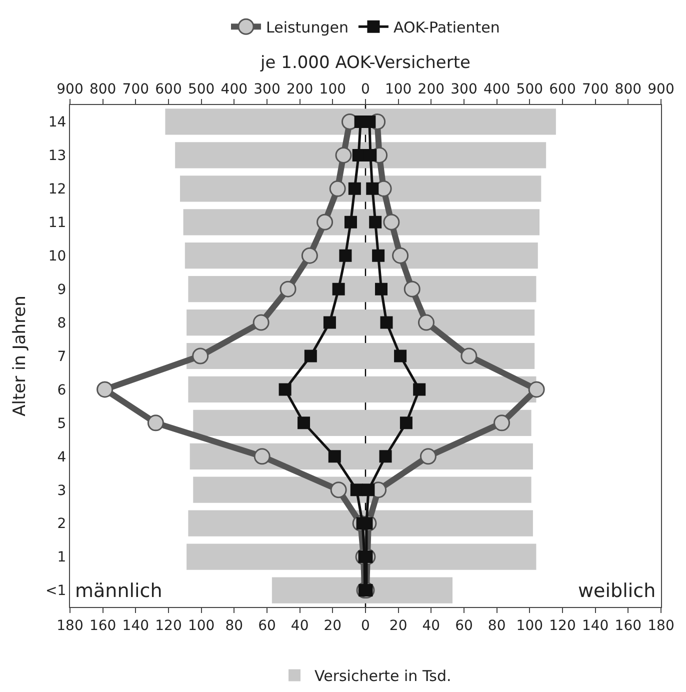  What do you see at coordinates (307, 27) in the screenshot?
I see `legend-label: Leistungen` at bounding box center [307, 27].